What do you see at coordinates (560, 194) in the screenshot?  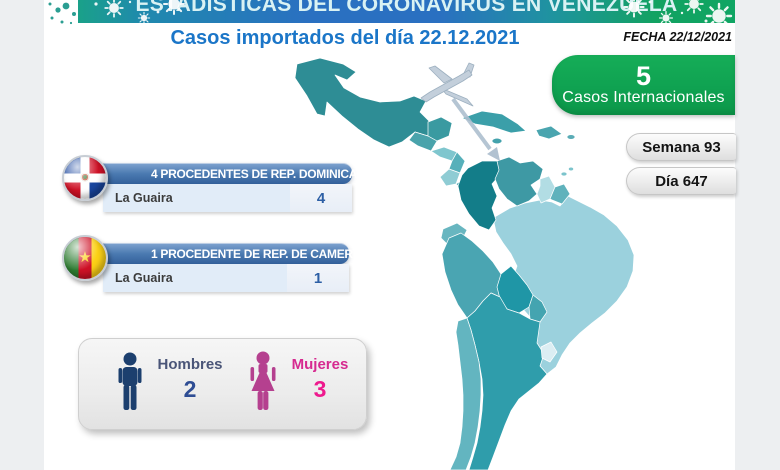 I see `map-region-suriname` at bounding box center [560, 194].